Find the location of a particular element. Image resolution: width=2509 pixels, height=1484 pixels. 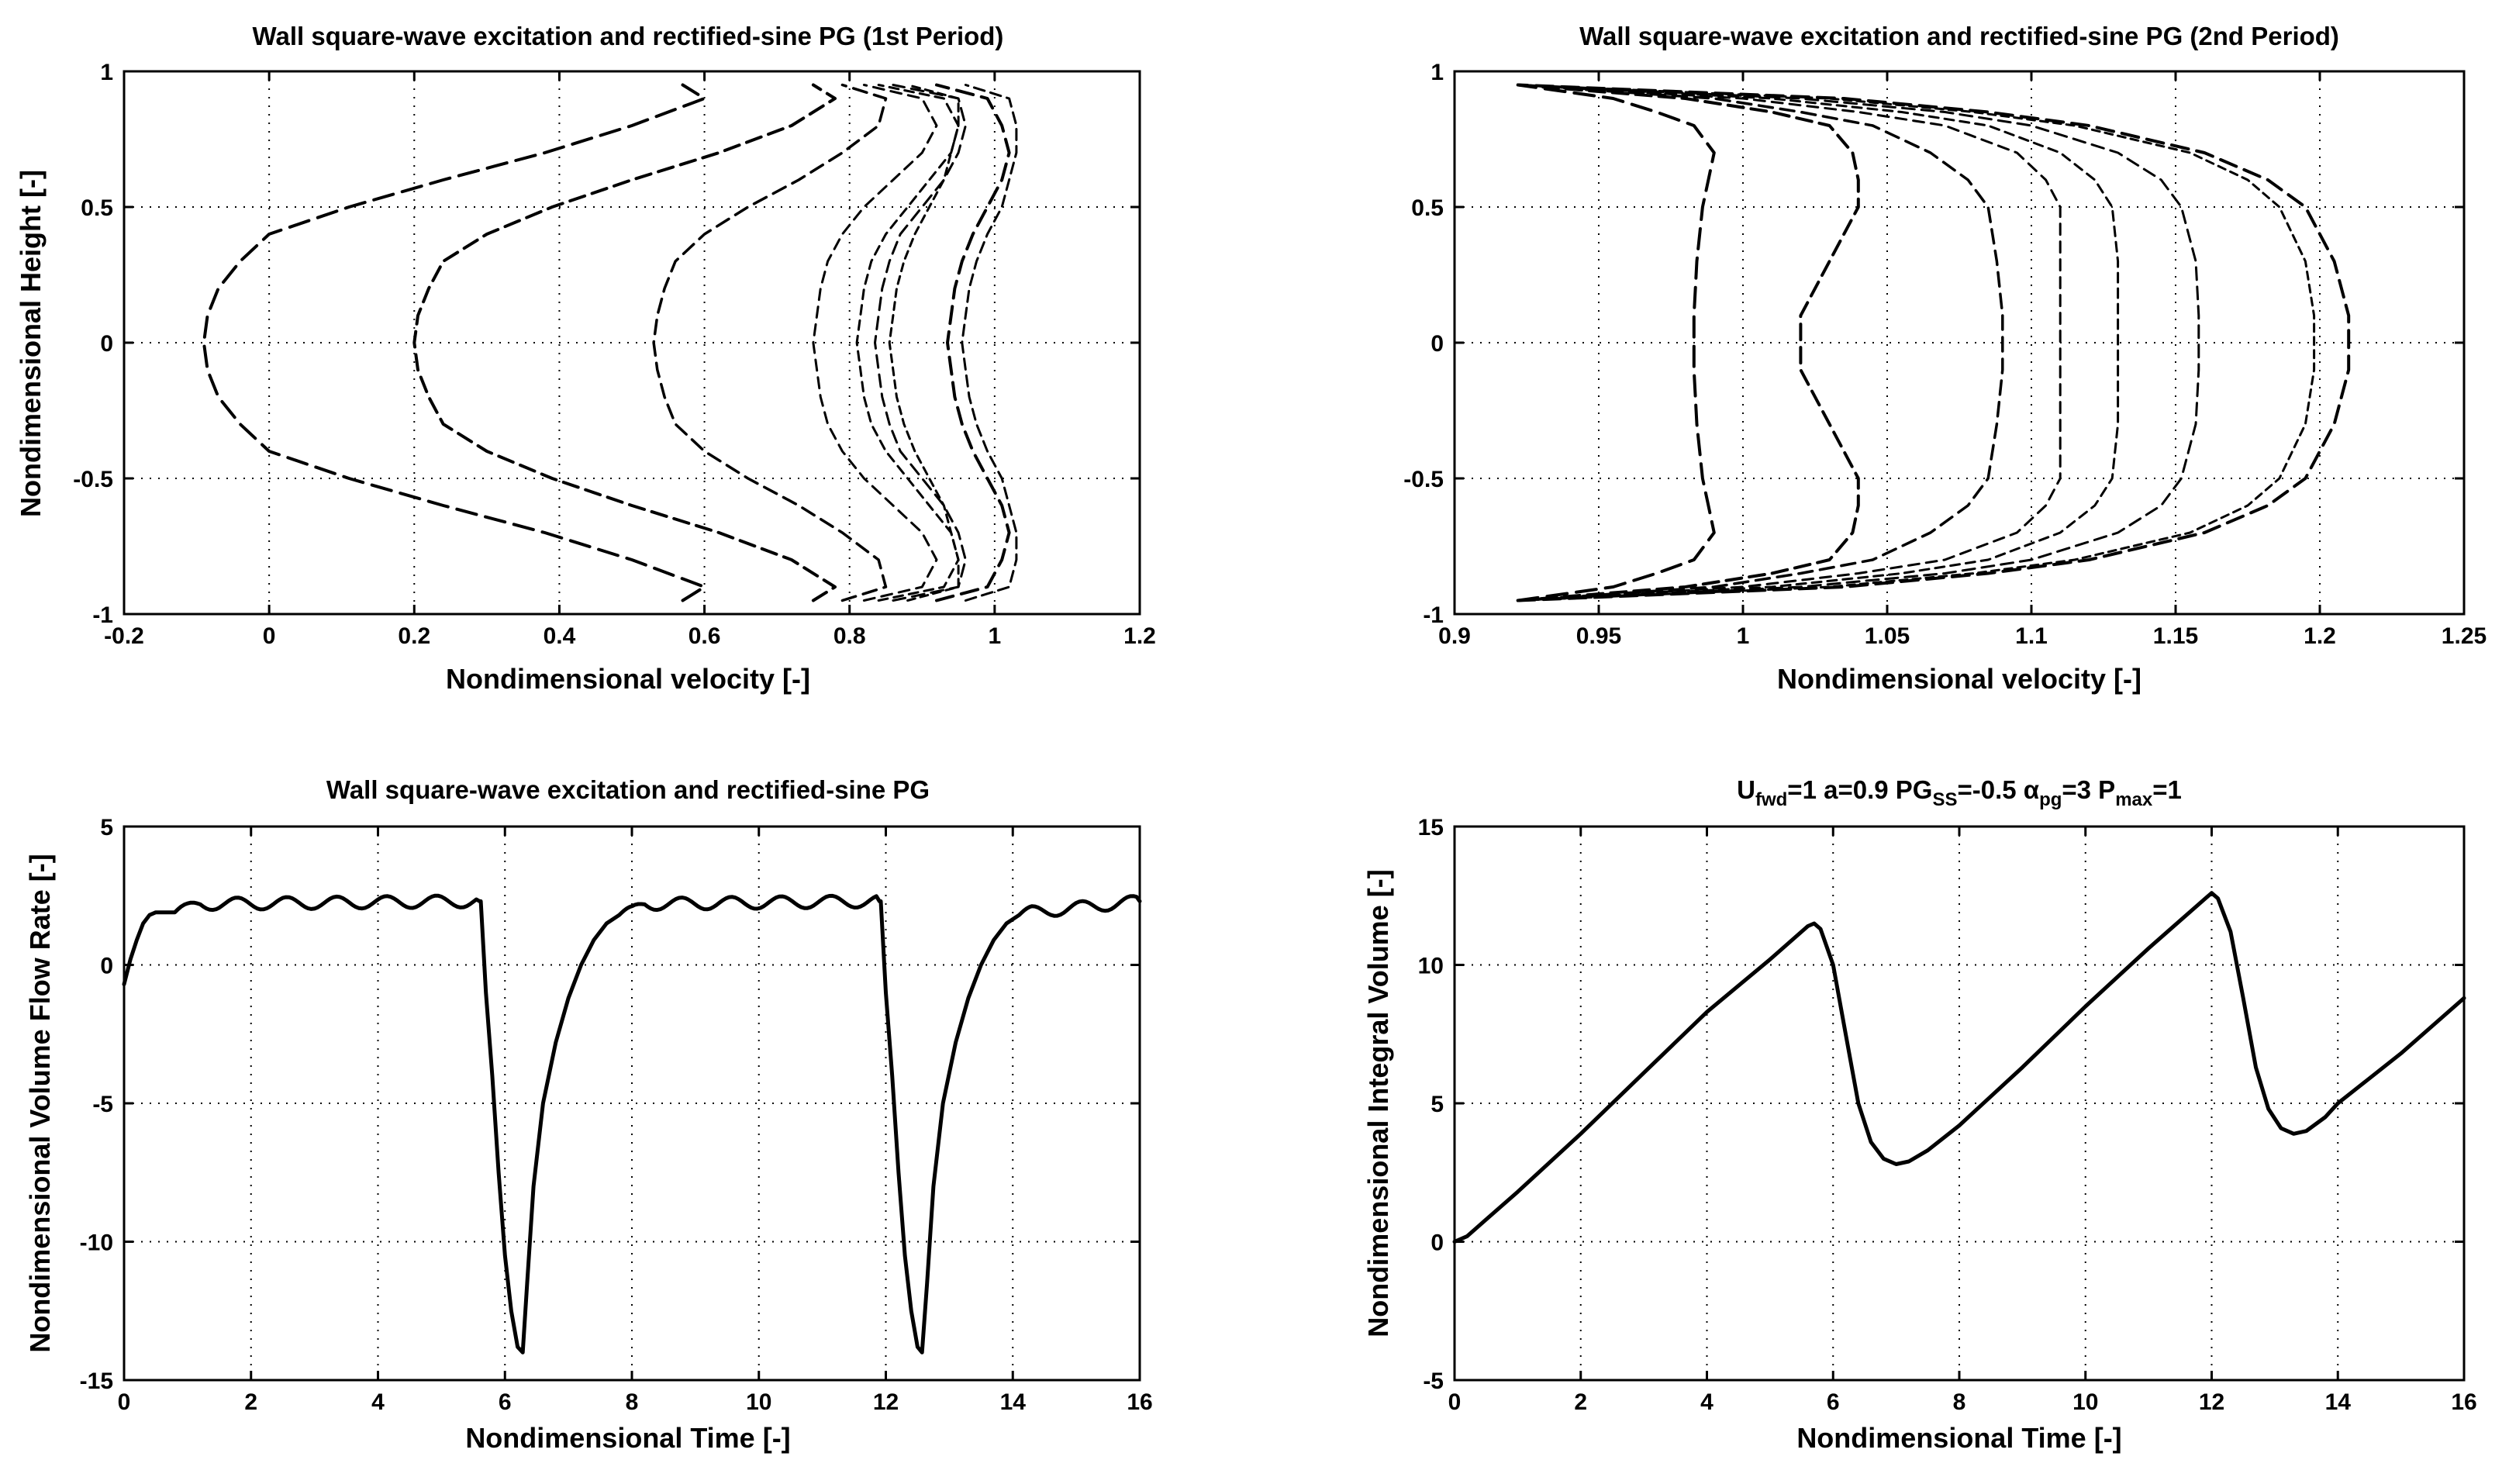

x-tick-label: 0.2 is located at coordinates (414, 636).